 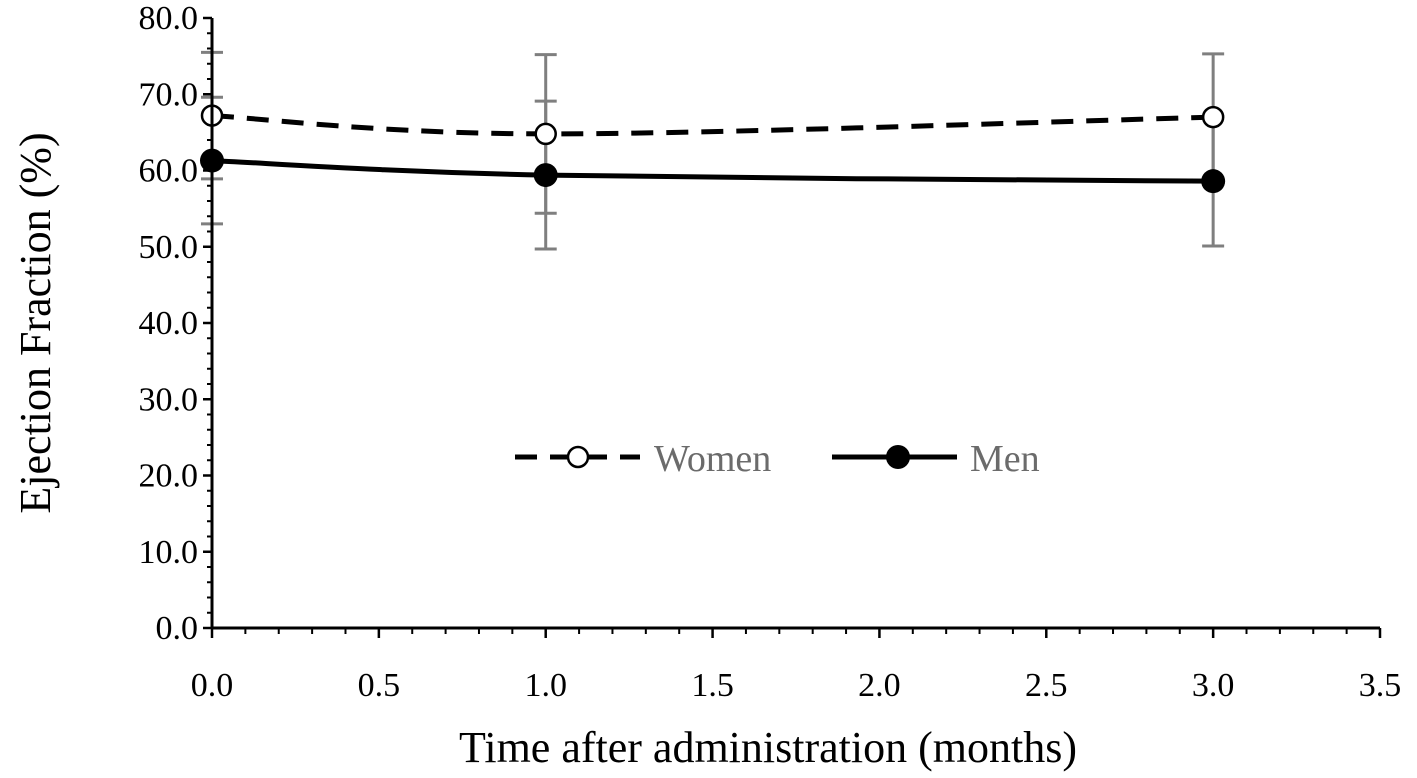 What do you see at coordinates (169, 18) in the screenshot?
I see `y-tick-label: 80.0` at bounding box center [169, 18].